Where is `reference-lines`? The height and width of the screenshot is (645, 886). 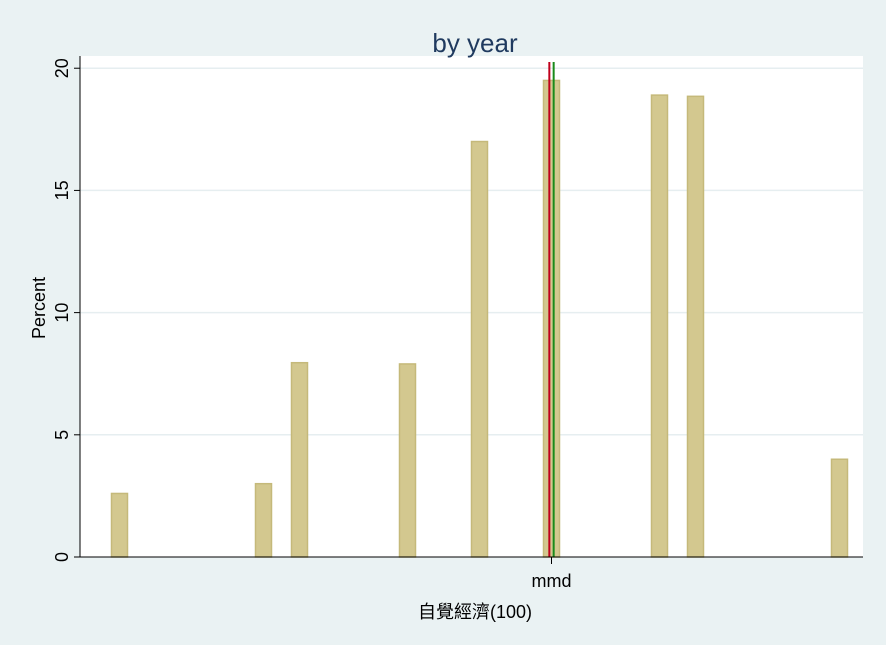
reference-lines is located at coordinates (551, 309).